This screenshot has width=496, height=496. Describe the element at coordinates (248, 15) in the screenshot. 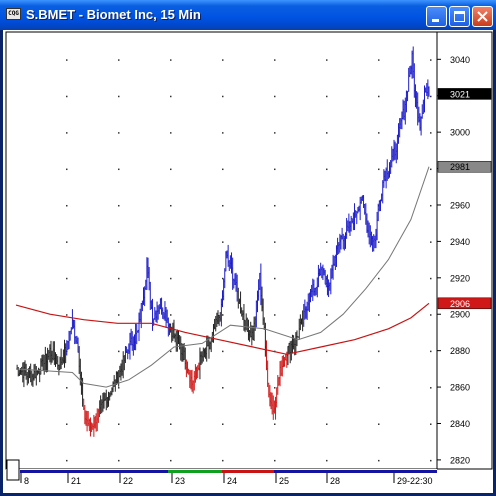

I see `title-bar: CQG S.BMET - Biomet Inc, 15 Min` at that location.